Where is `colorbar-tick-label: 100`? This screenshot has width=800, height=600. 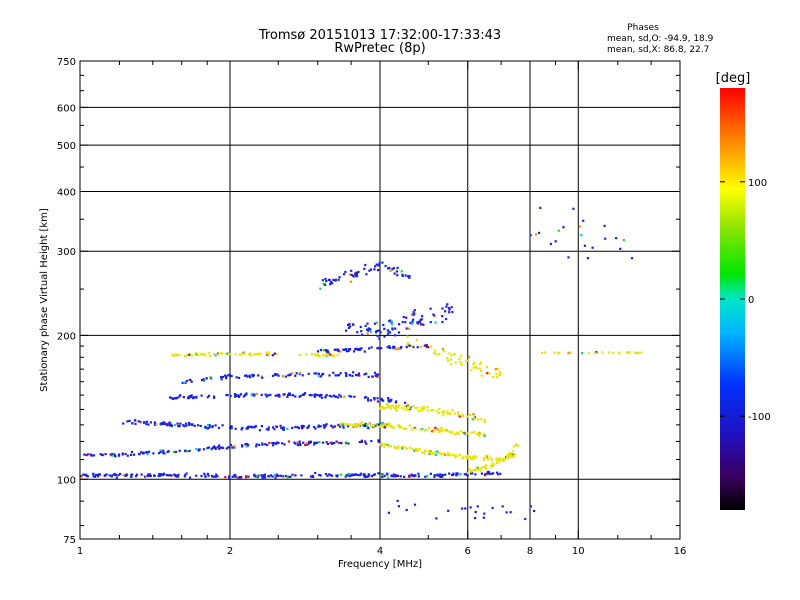
colorbar-tick-label: 100 is located at coordinates (757, 183).